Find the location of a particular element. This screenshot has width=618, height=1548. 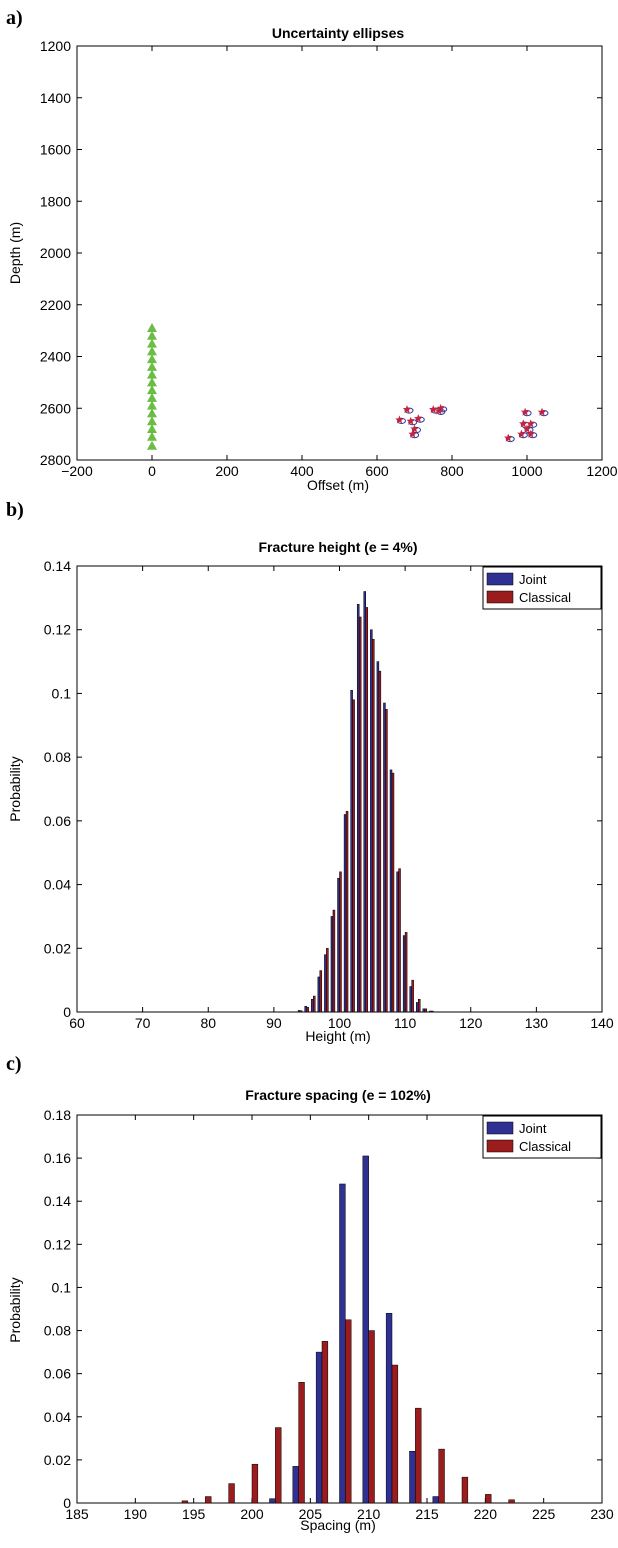

legend-c: Joint Classical is located at coordinates (542, 1137).